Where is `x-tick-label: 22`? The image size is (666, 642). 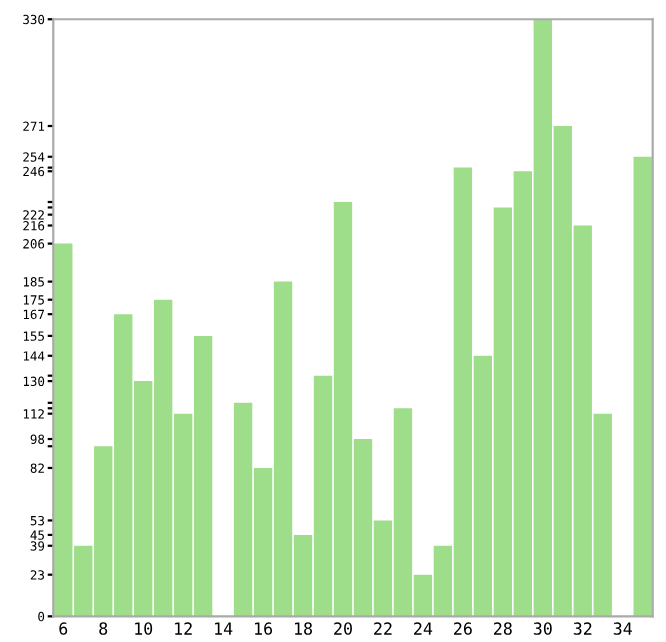 x-tick-label: 22 is located at coordinates (383, 628).